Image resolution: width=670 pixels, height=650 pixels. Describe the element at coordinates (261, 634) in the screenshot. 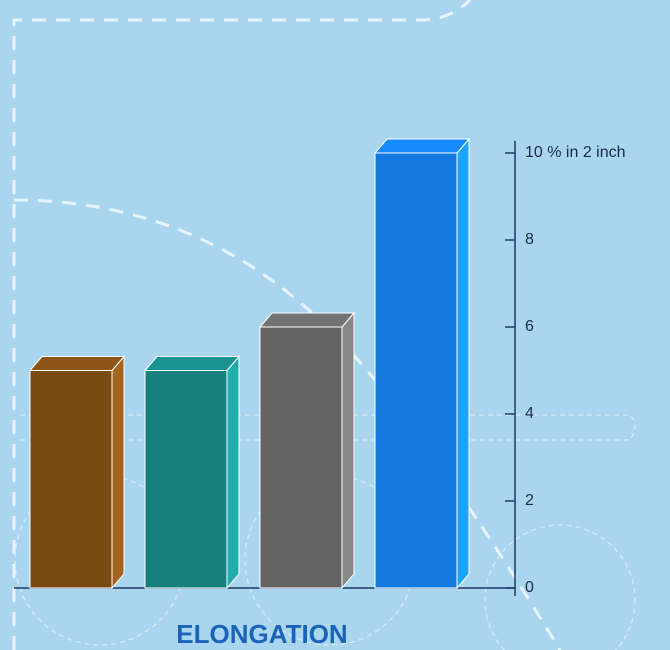

I see `chart-title: ELONGATION` at that location.